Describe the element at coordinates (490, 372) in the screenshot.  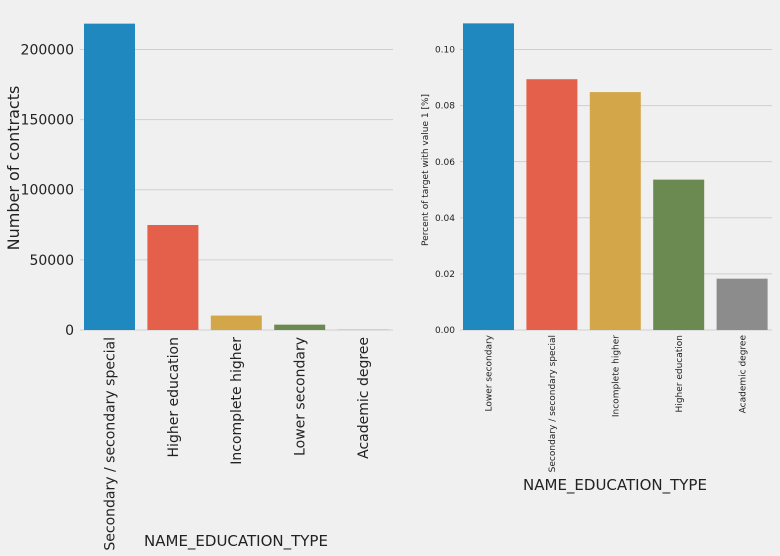
I see `right-x-tick-label: Lower secondary` at that location.